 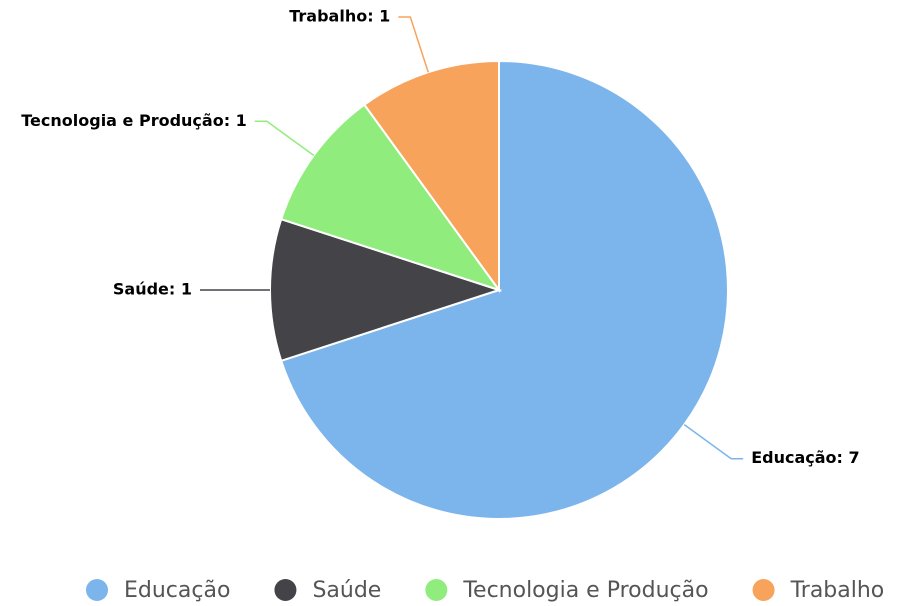 I want to click on data-label: Educação: 7, so click(x=805, y=457).